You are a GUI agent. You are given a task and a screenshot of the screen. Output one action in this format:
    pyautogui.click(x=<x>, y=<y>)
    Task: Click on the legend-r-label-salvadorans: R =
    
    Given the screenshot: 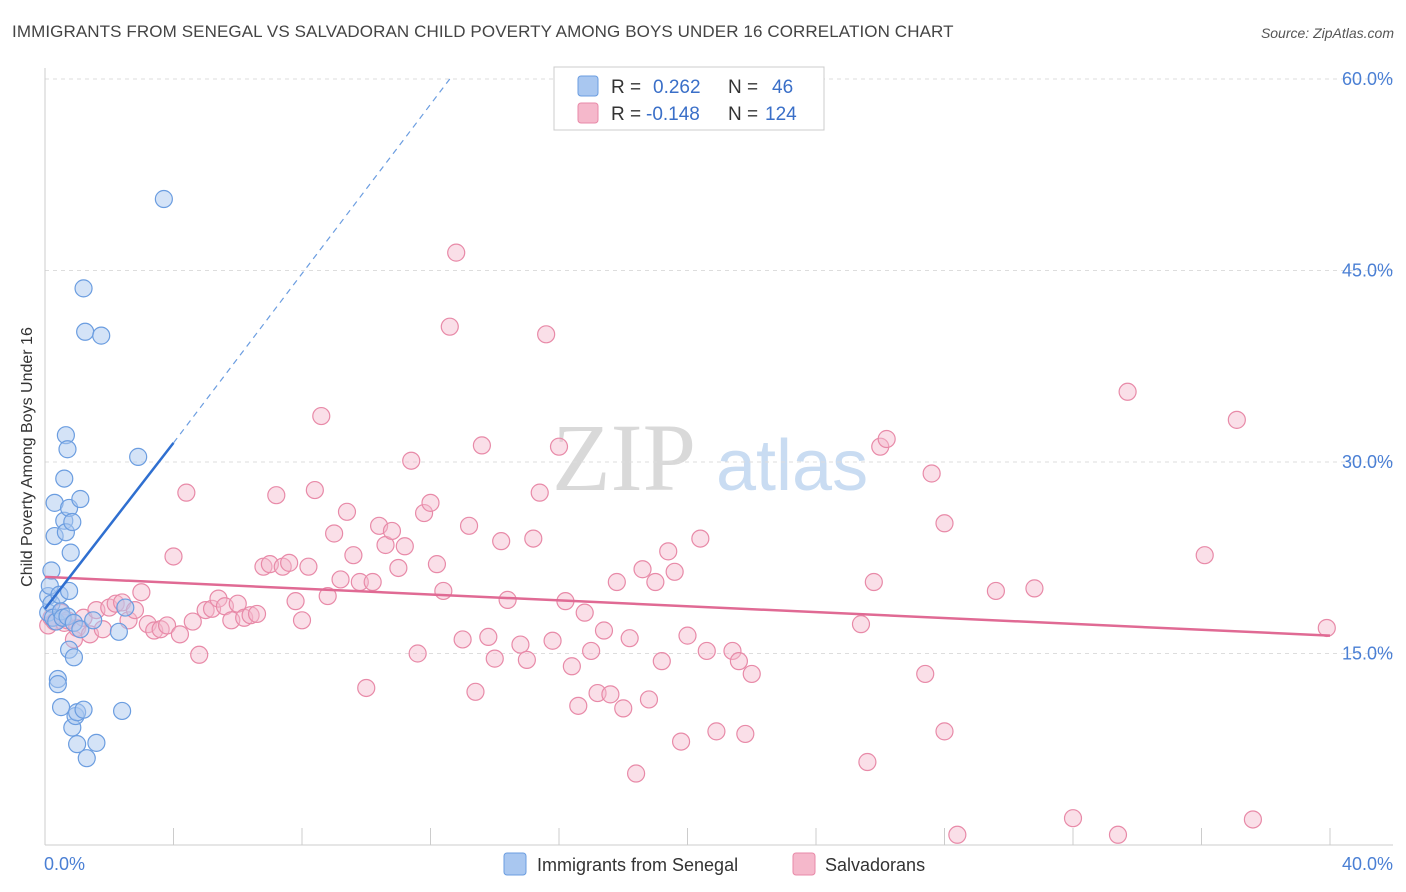 What is the action you would take?
    pyautogui.click(x=626, y=114)
    